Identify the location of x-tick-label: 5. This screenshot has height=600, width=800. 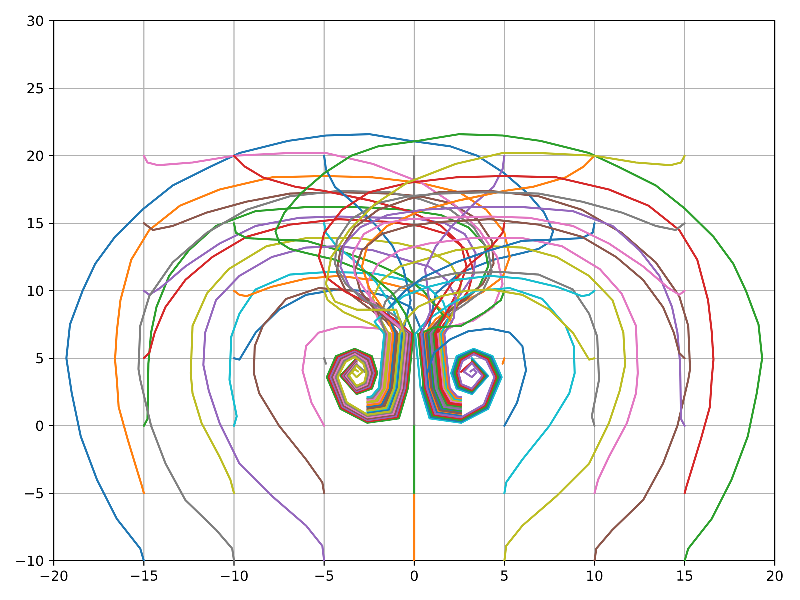
(504, 576).